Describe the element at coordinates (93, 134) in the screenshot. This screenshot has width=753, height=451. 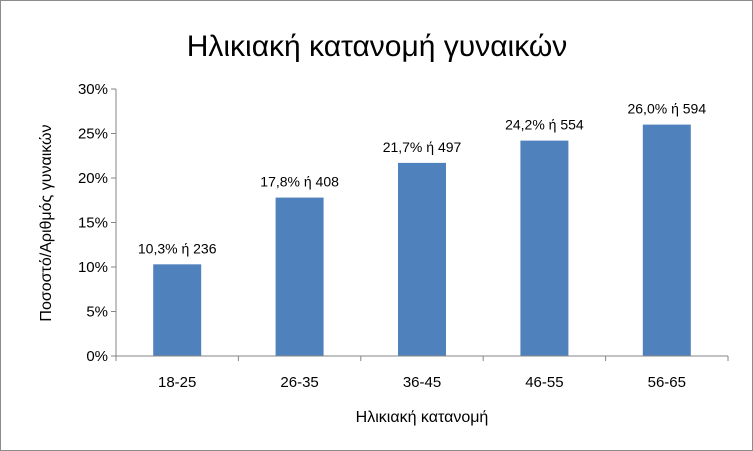
I see `y-tick-label: 25%` at that location.